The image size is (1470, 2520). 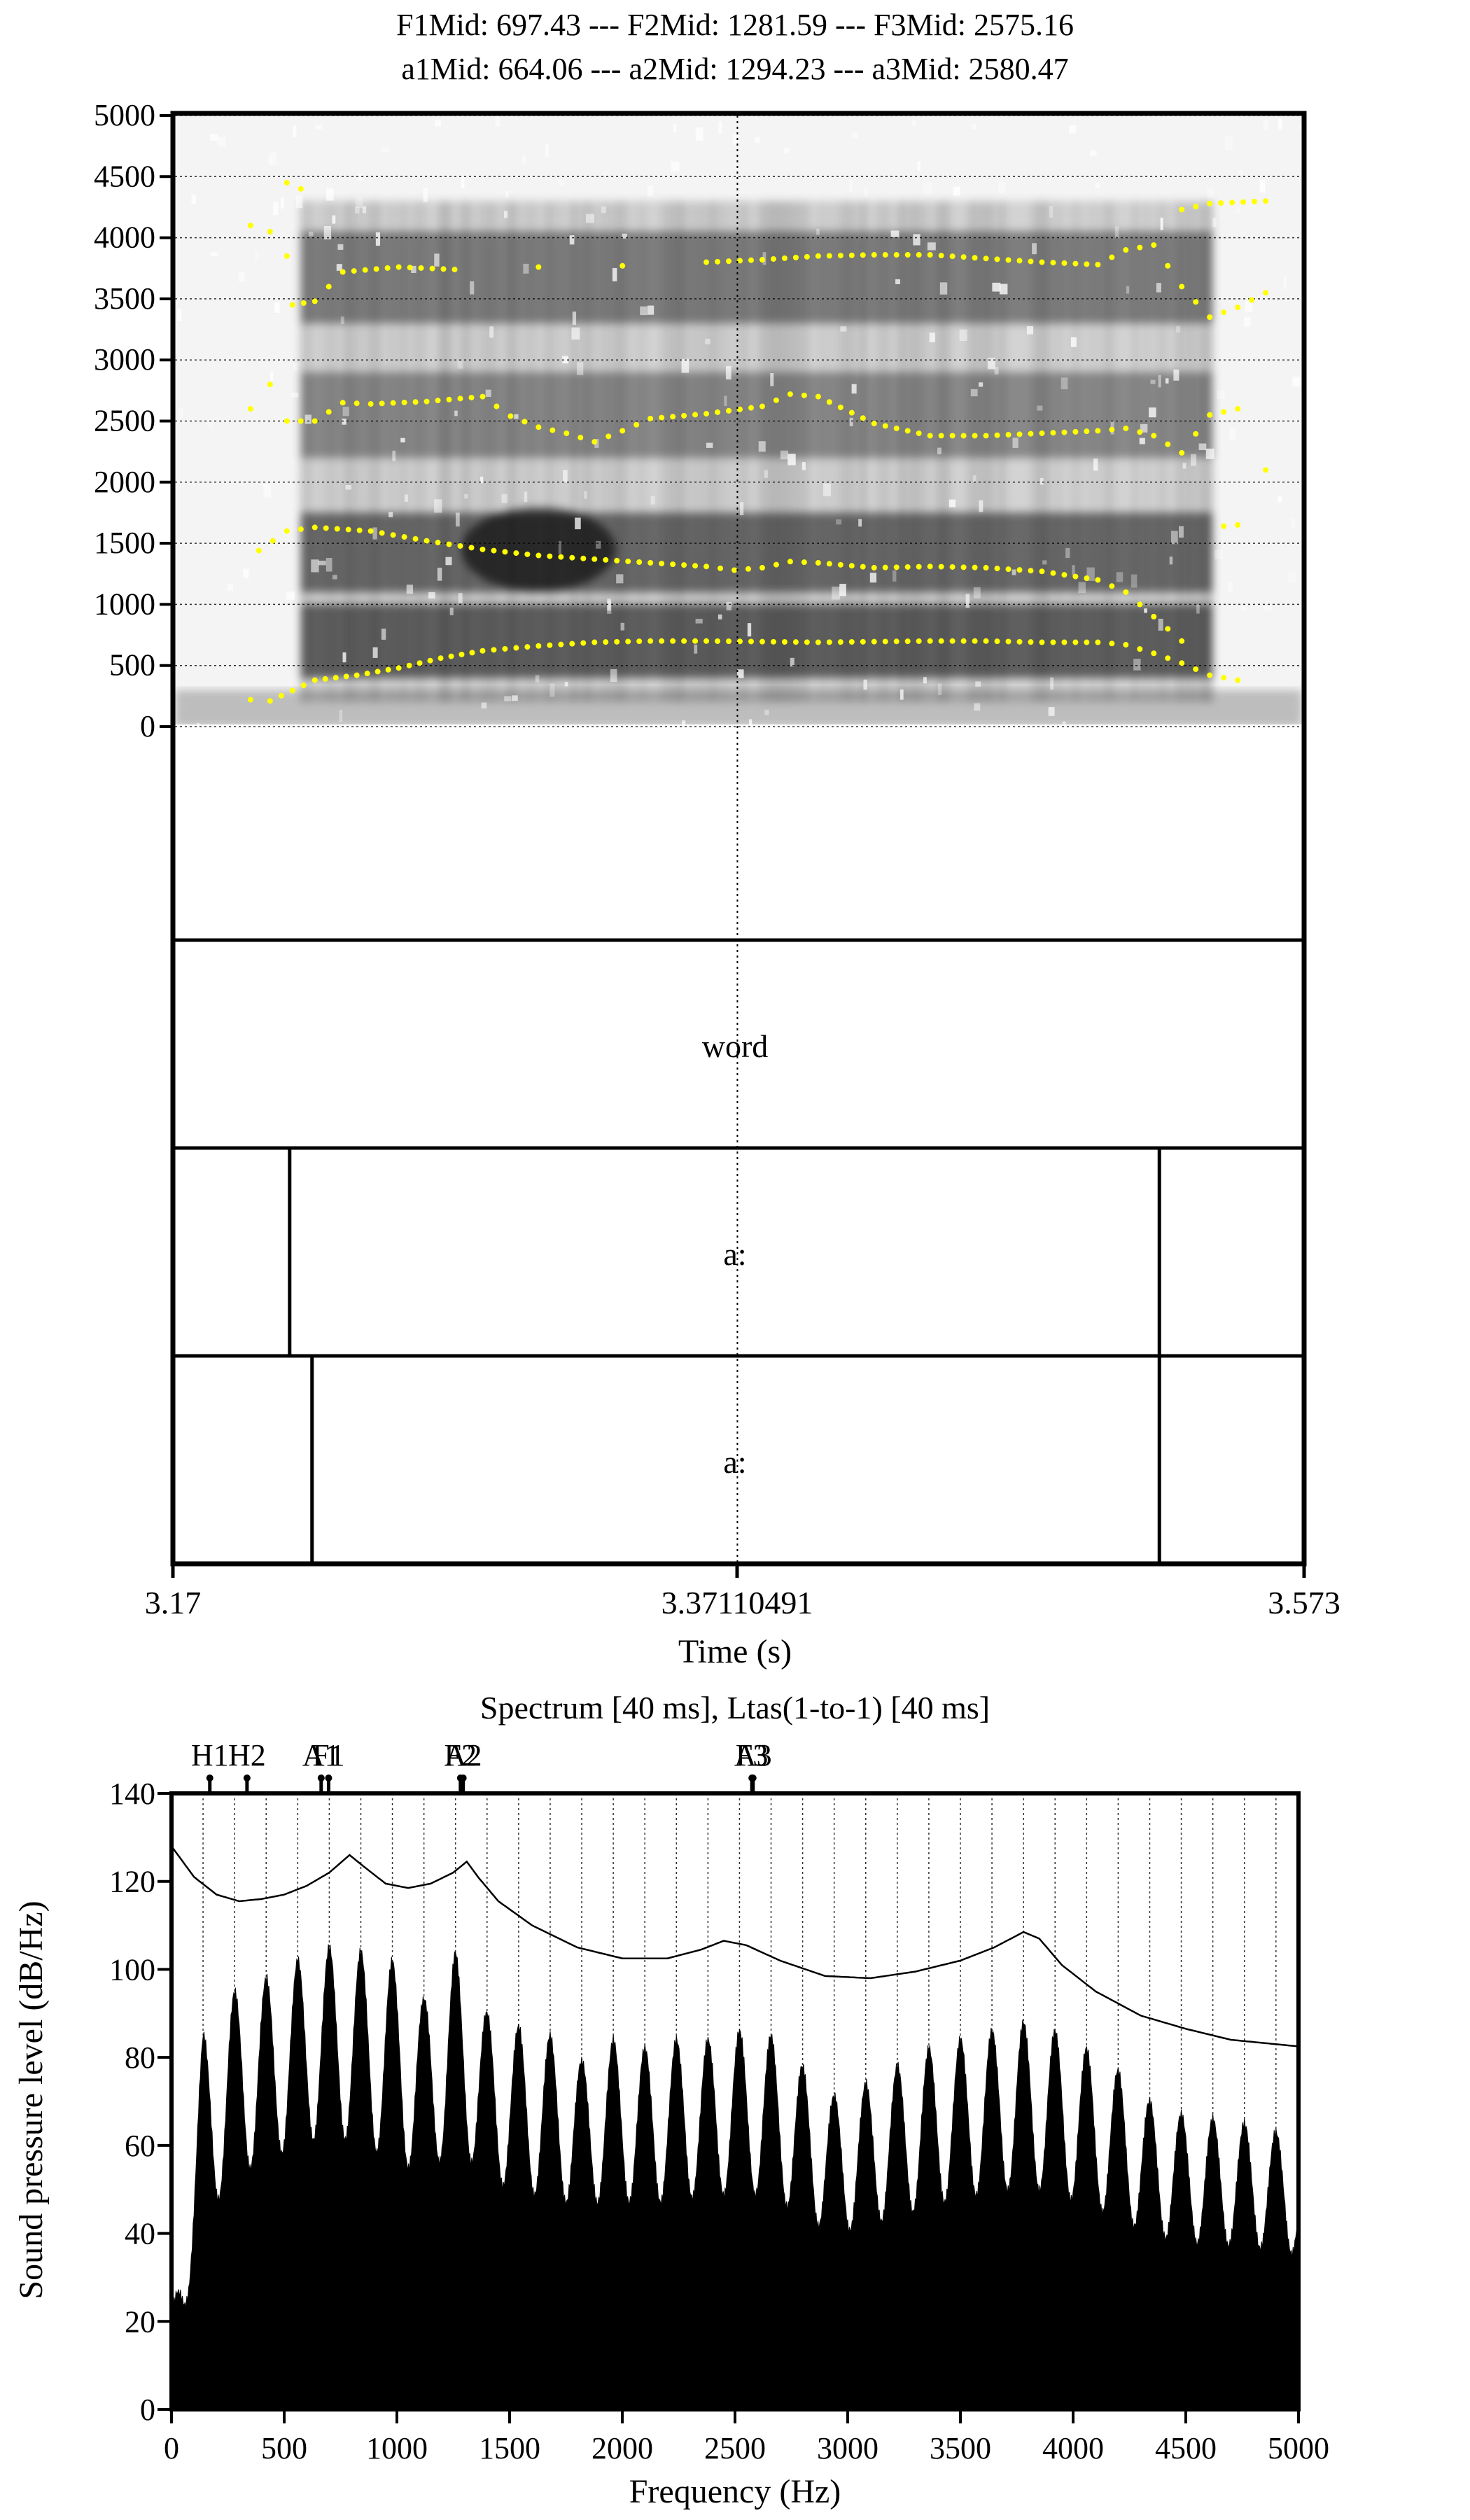 What do you see at coordinates (1298, 2448) in the screenshot?
I see `hz-tick-label: 5000` at bounding box center [1298, 2448].